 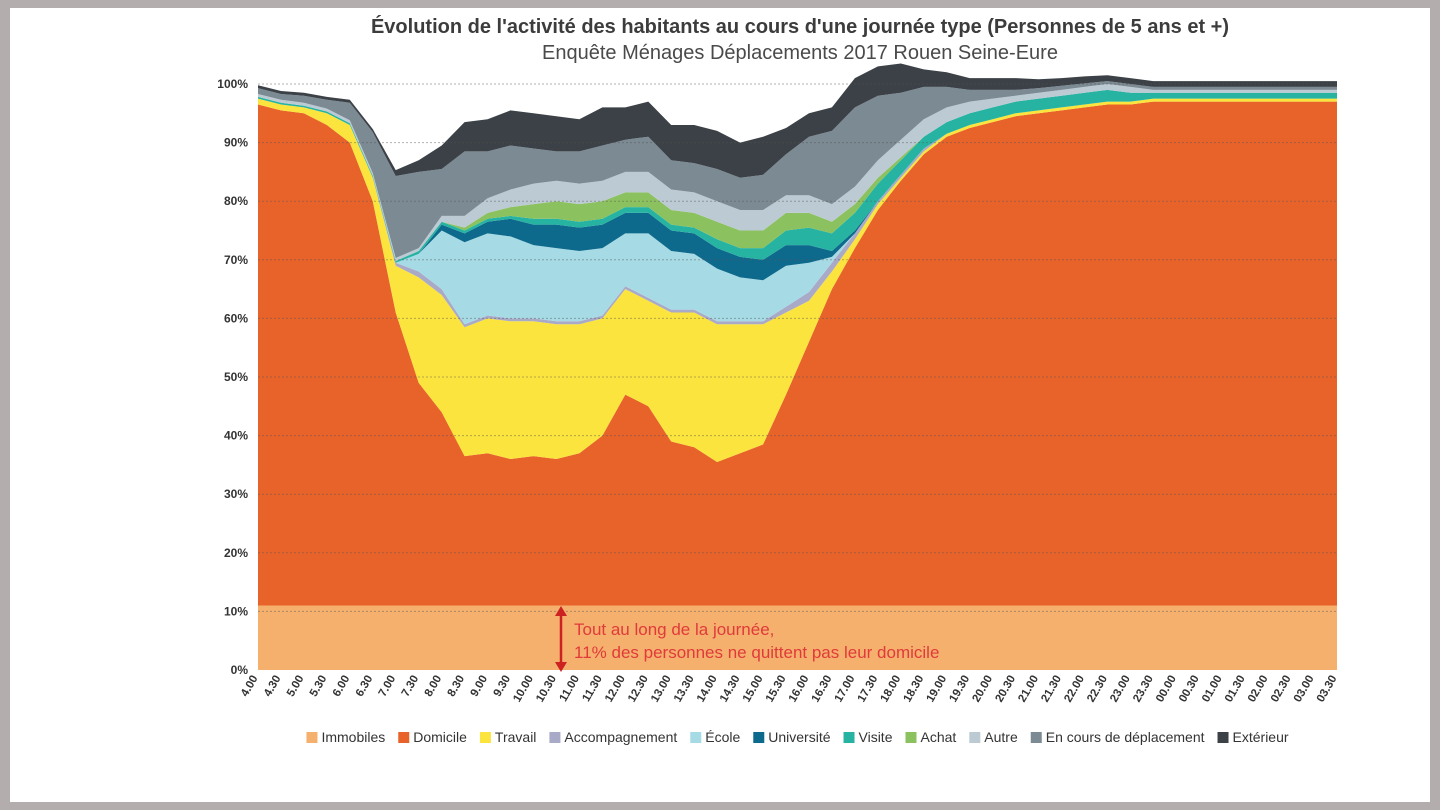 I want to click on x-tick-label: 23.30, so click(x=1143, y=689).